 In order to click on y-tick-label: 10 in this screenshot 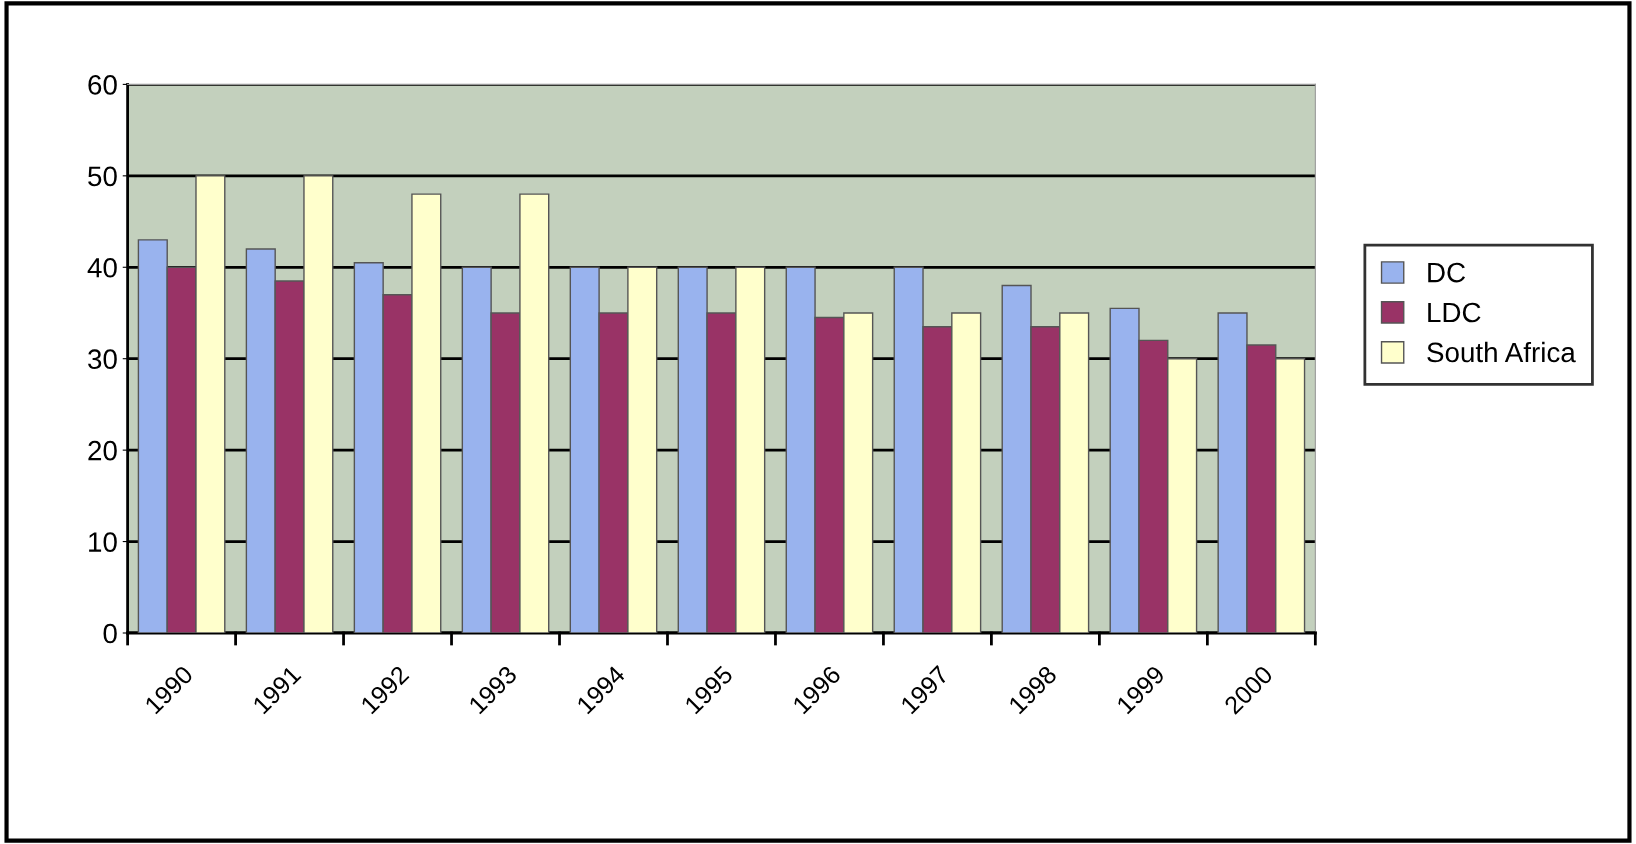, I will do `click(103, 542)`.